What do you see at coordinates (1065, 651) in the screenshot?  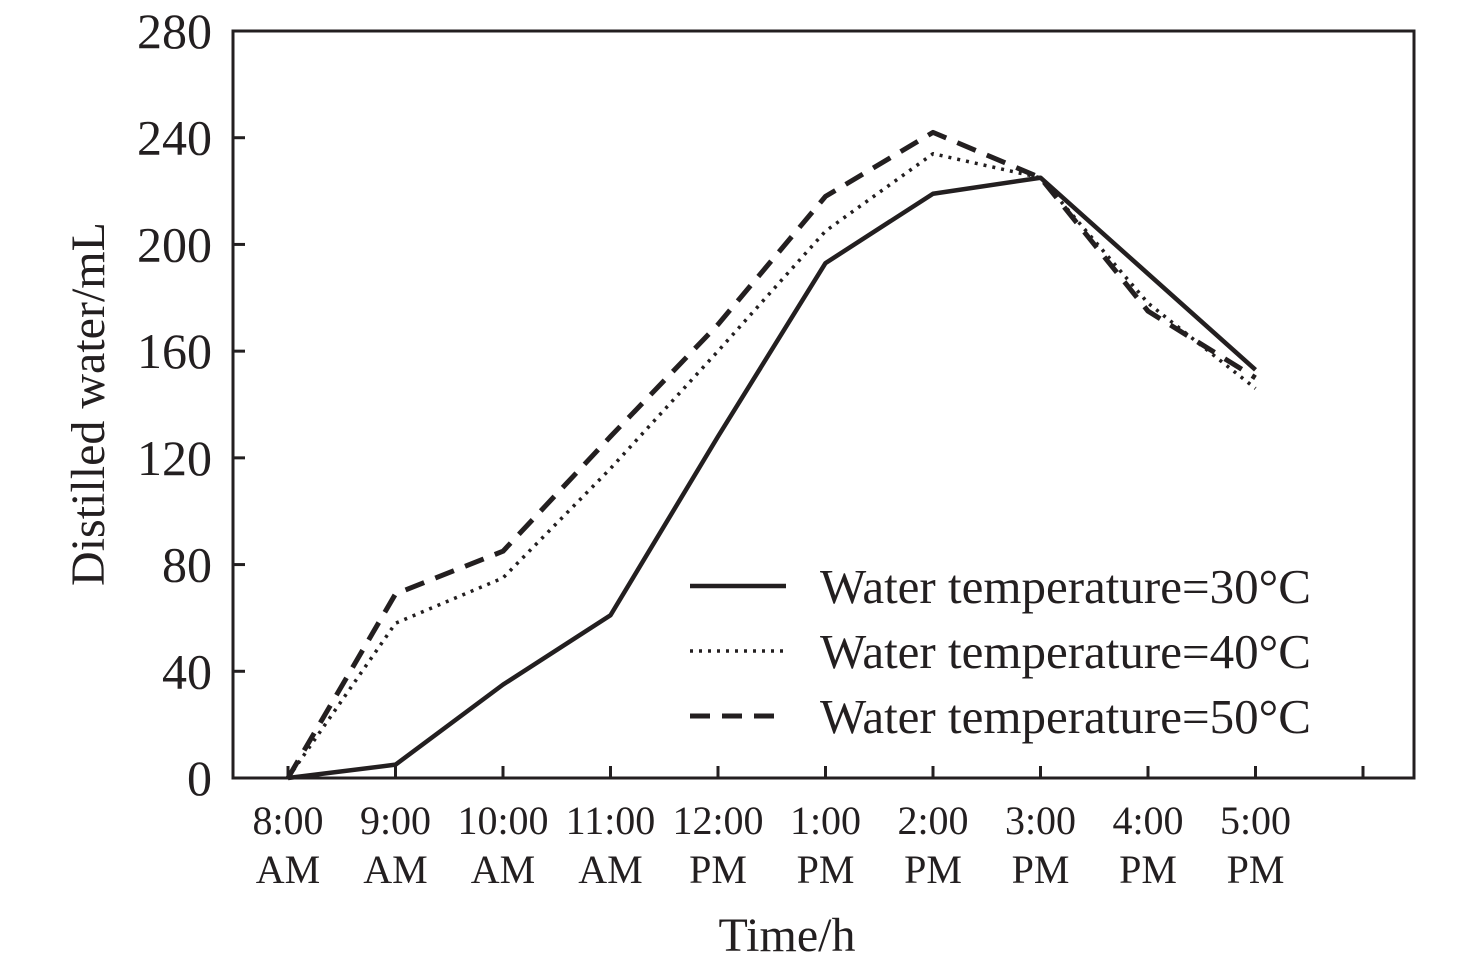 I see `legend-label: Water temperature=40°C` at bounding box center [1065, 651].